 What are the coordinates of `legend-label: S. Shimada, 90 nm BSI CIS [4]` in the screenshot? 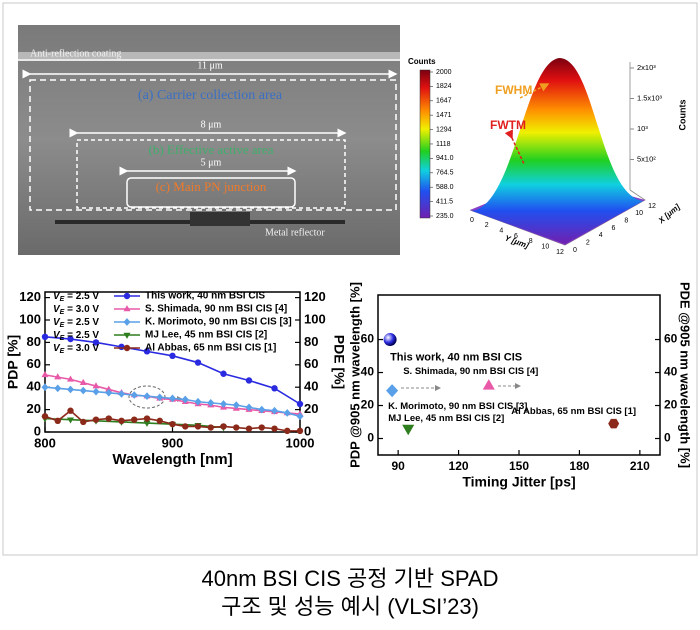 It's located at (216, 309).